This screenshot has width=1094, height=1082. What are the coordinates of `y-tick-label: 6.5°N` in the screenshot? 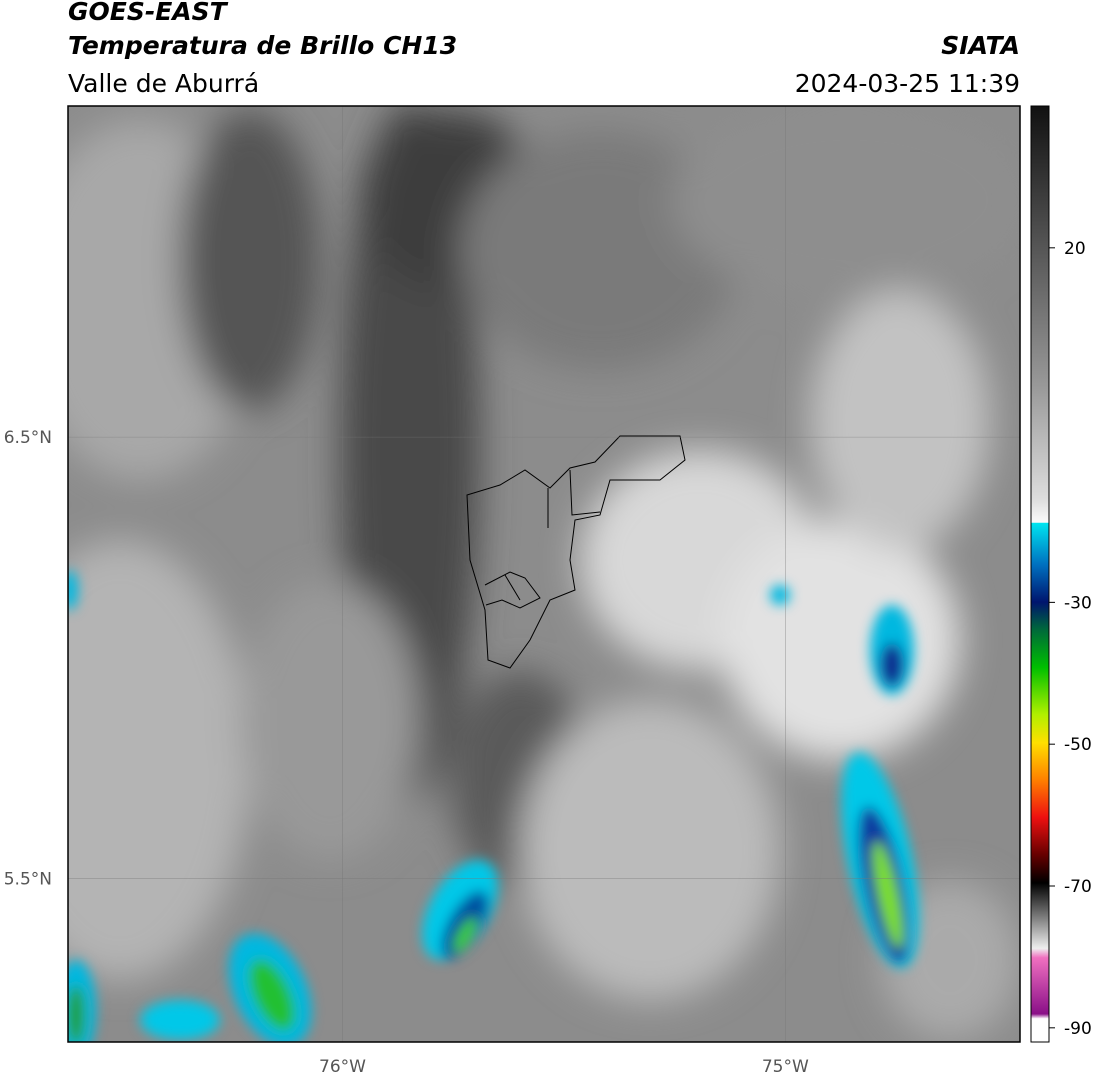 It's located at (28, 438).